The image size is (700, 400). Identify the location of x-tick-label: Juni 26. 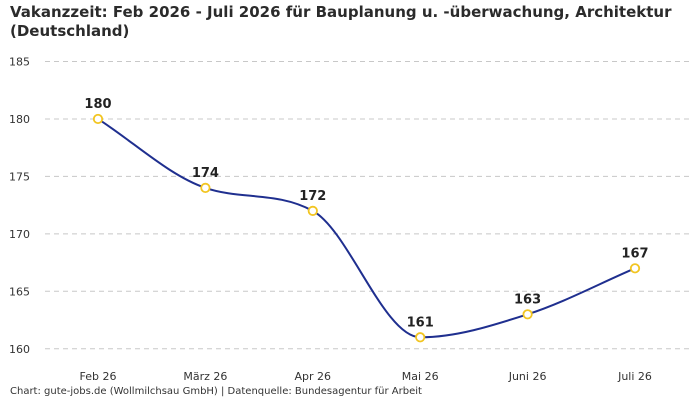
(527, 376).